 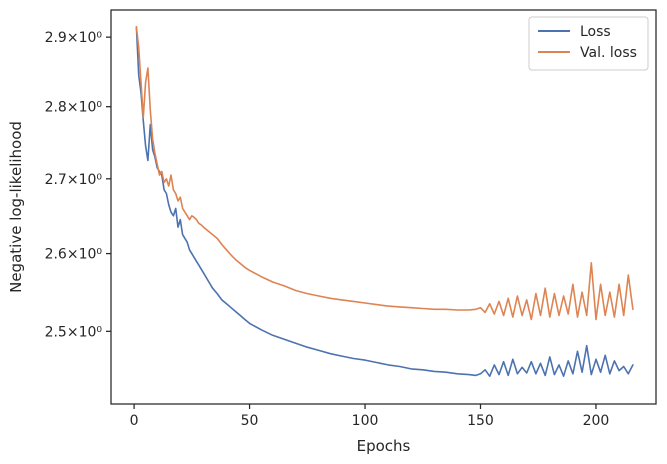 What do you see at coordinates (16, 207) in the screenshot?
I see `y-axis-label: Negative log-likelihood` at bounding box center [16, 207].